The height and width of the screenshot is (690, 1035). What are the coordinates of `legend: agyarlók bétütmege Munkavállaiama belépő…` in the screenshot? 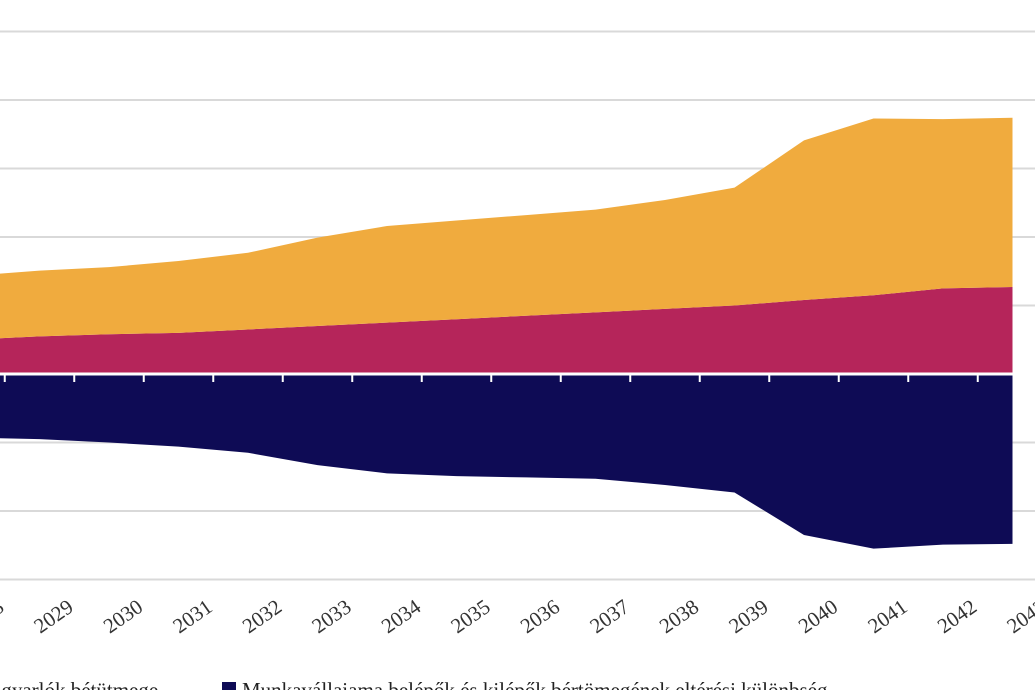 It's located at (414, 684).